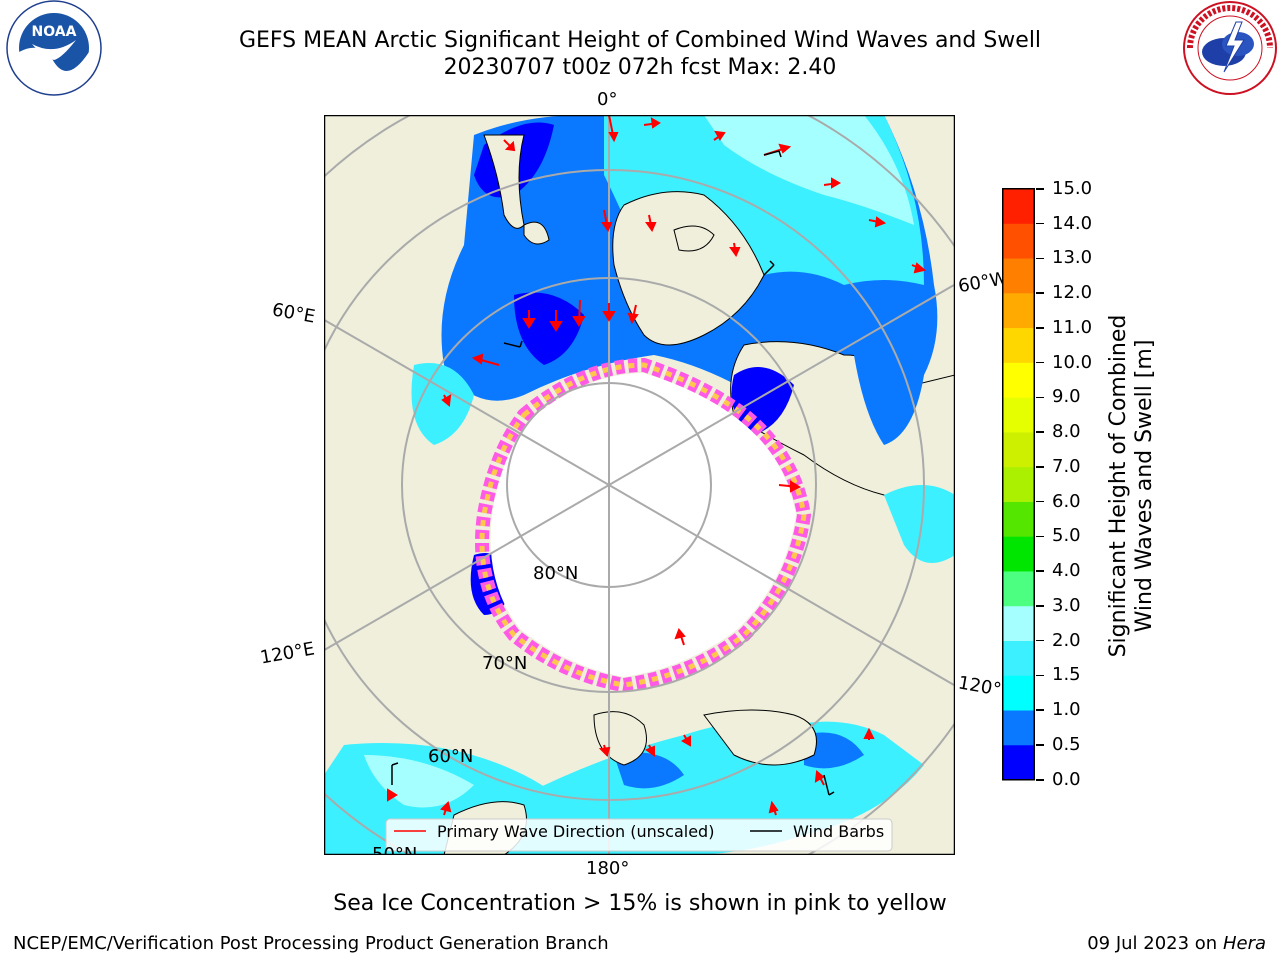 The height and width of the screenshot is (960, 1280). What do you see at coordinates (1144, 486) in the screenshot?
I see `colorbar-label-line2: Wind Waves and Swell [m]` at bounding box center [1144, 486].